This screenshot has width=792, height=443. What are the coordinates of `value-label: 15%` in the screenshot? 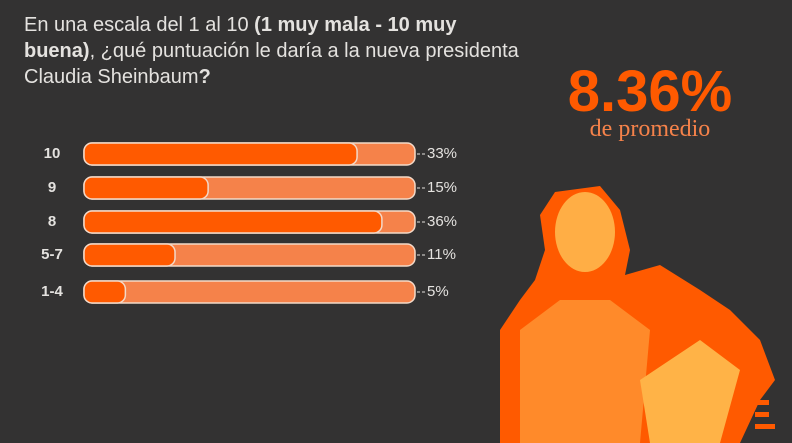 It's located at (442, 187).